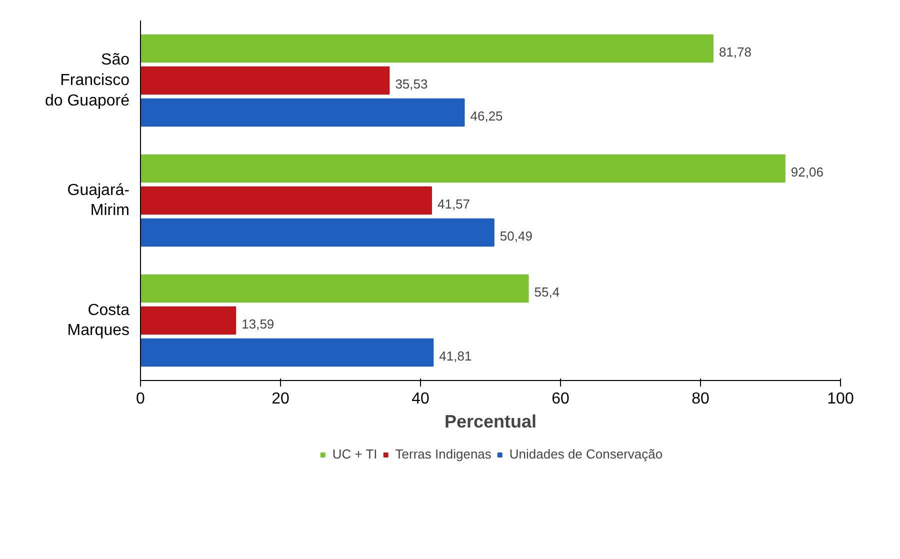 The image size is (900, 559). I want to click on data-label: 81,78, so click(735, 52).